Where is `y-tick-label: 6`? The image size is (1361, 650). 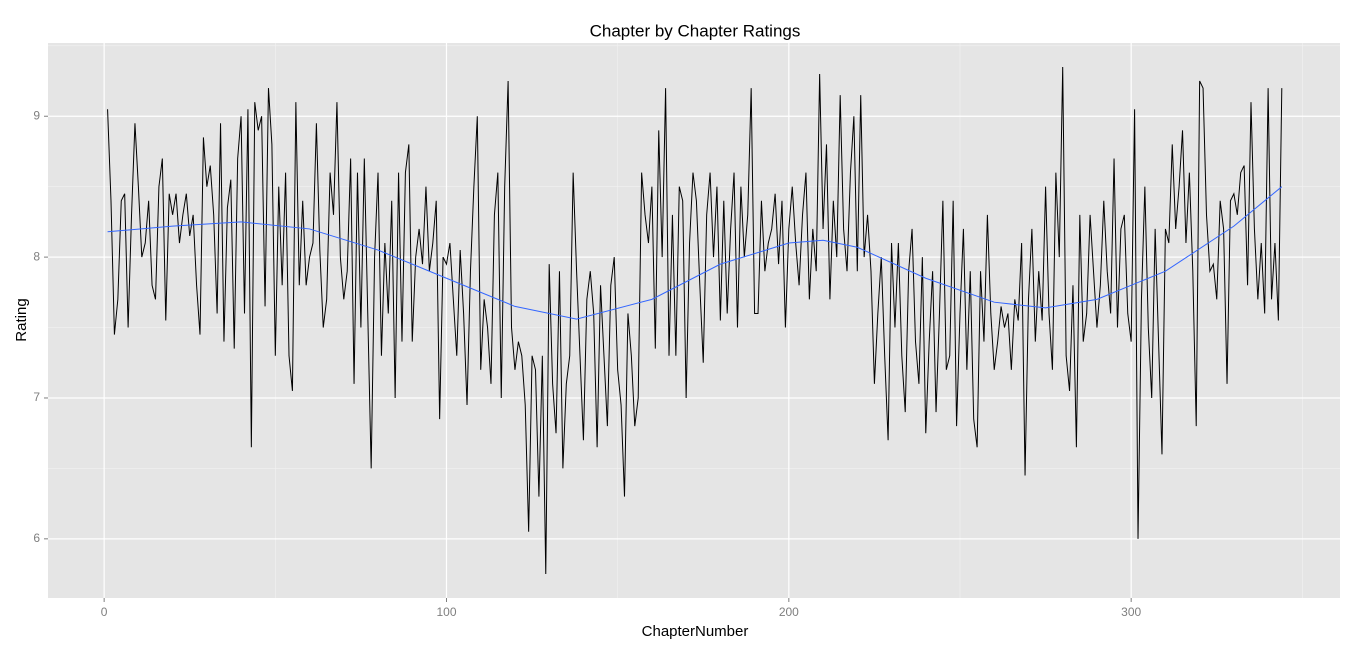
y-tick-label: 6 is located at coordinates (36, 538).